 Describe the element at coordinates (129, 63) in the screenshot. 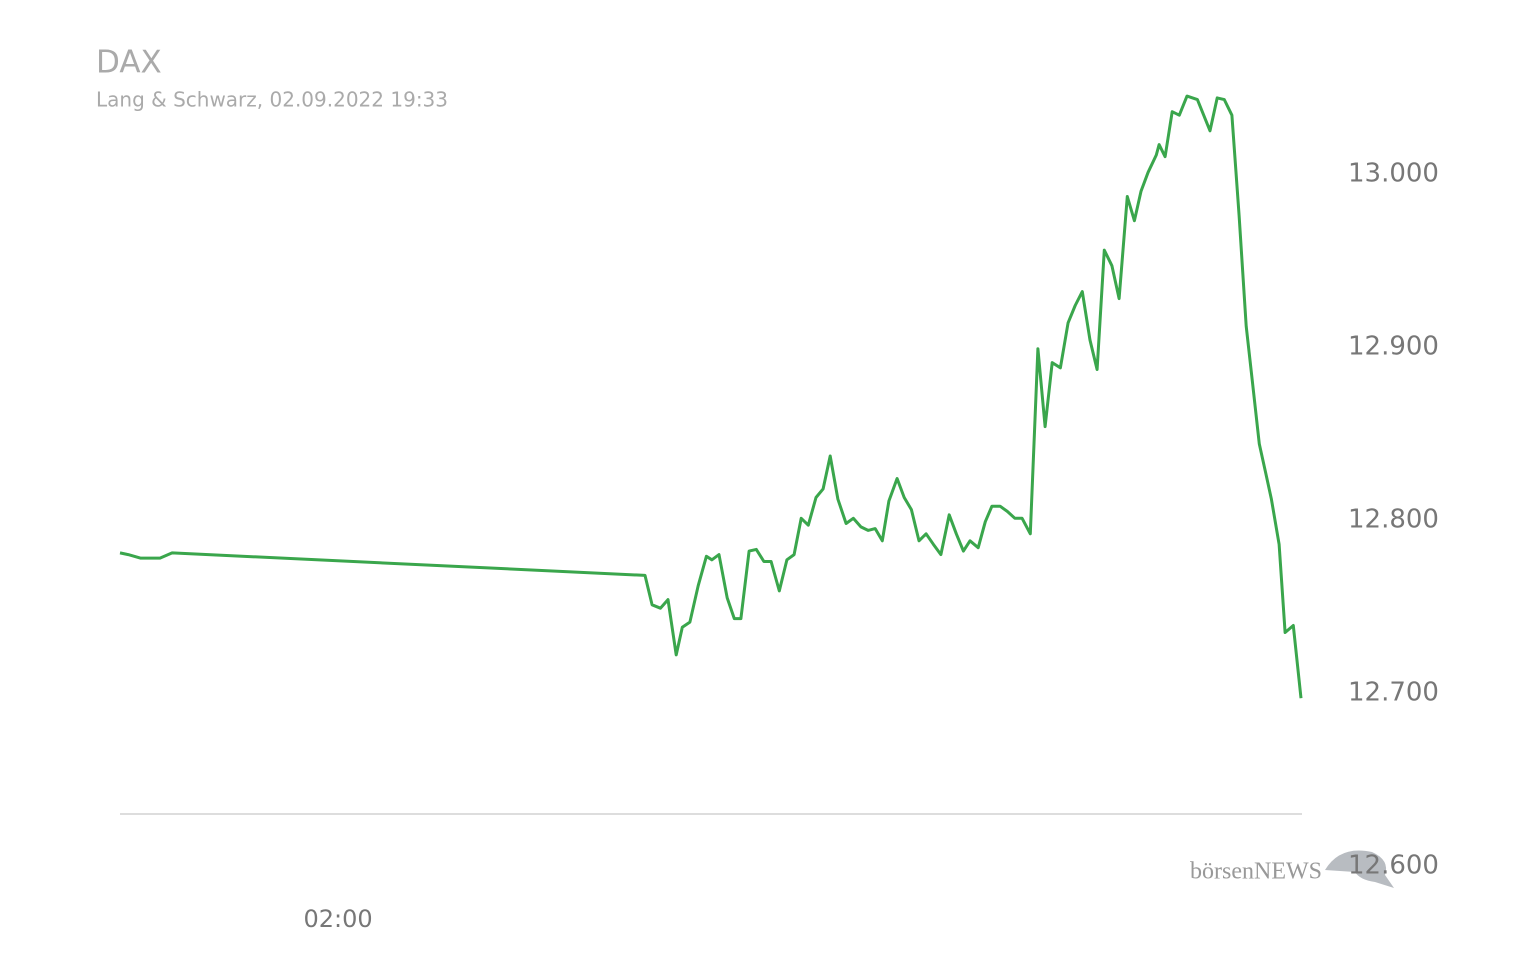

I see `chart-title: DAX` at that location.